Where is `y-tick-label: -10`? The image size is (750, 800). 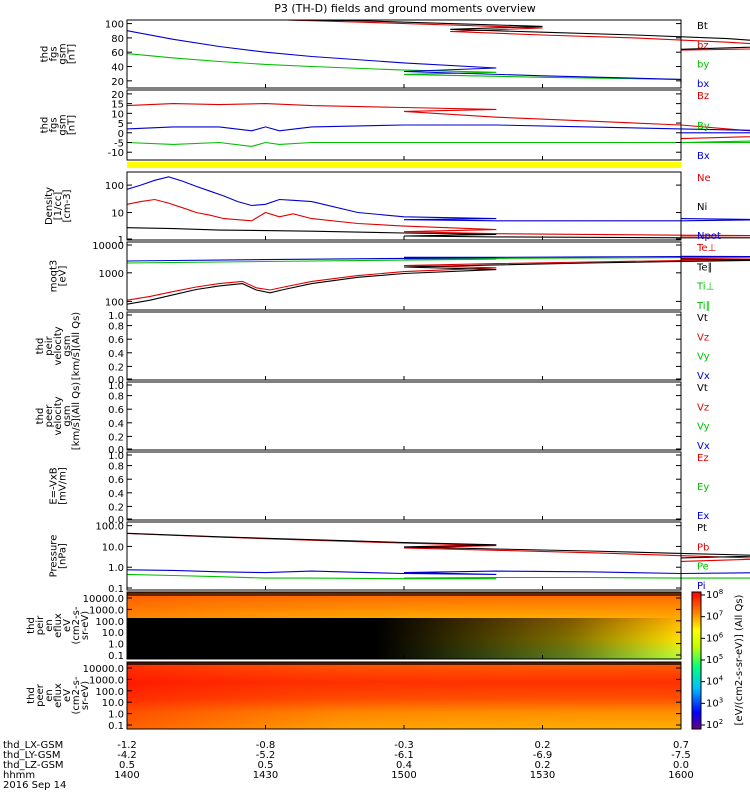 y-tick-label: -10 is located at coordinates (116, 153).